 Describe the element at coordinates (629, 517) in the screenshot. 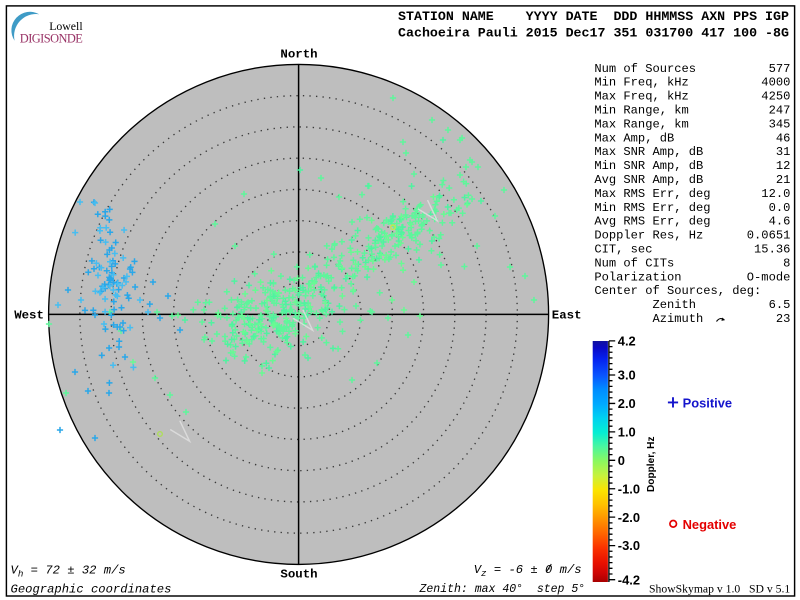

I see `svg-text: -2.0` at that location.